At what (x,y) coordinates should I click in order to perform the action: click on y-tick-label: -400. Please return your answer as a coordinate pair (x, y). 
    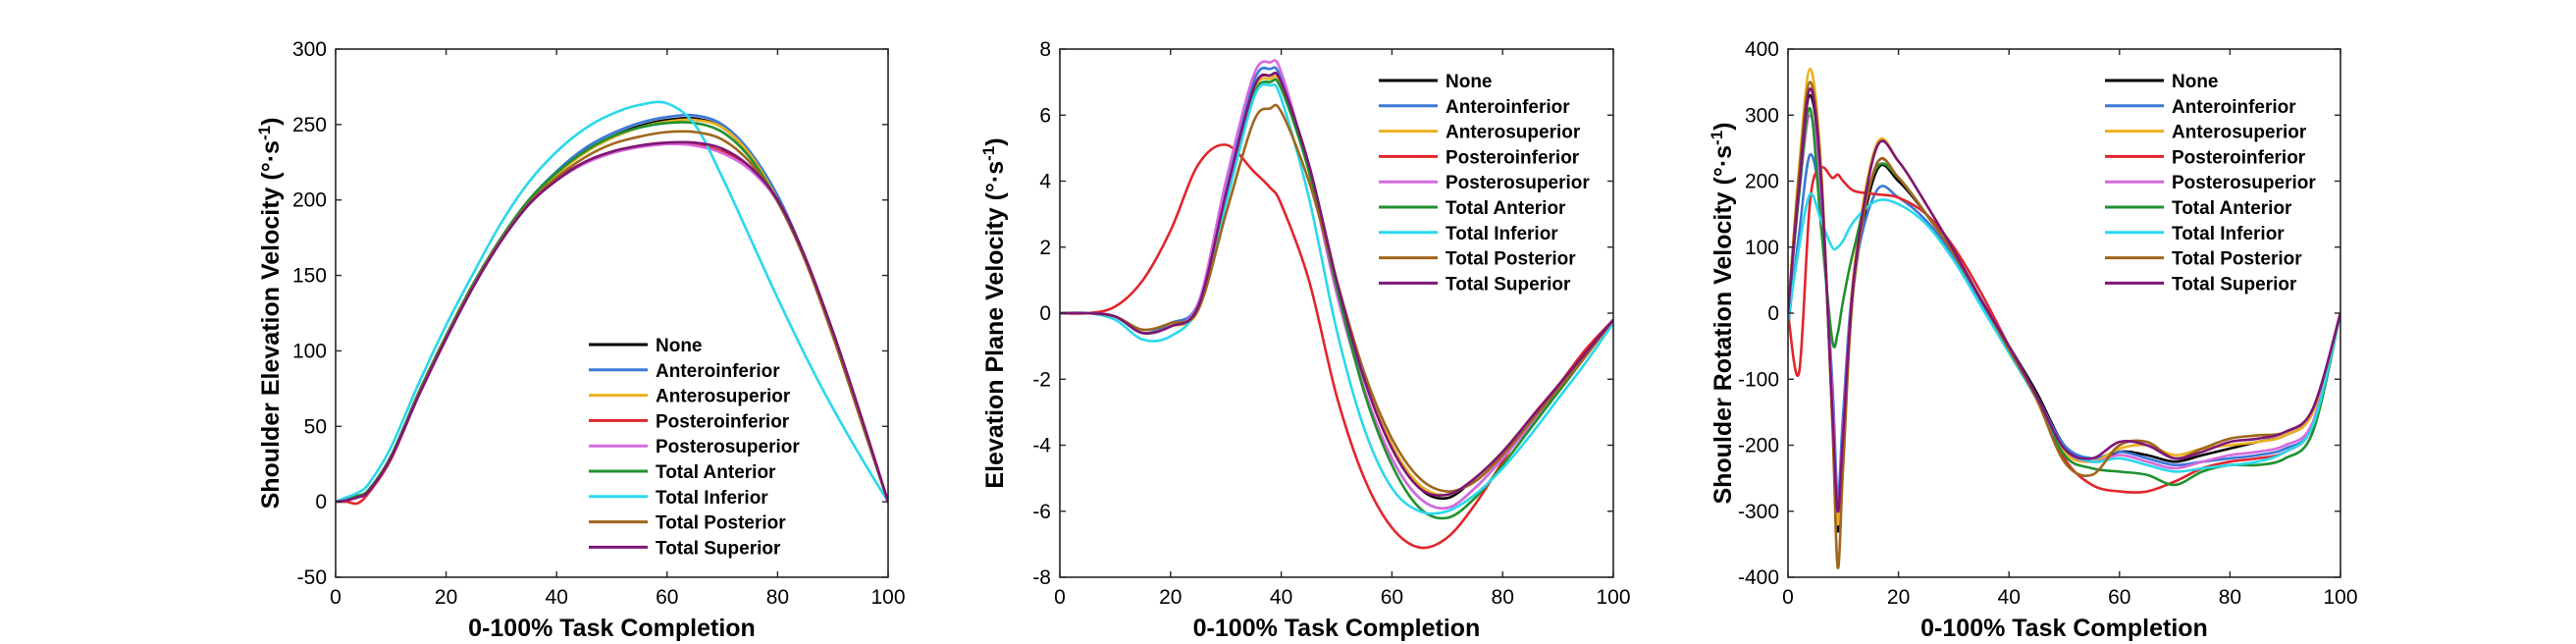
    Looking at the image, I should click on (1758, 577).